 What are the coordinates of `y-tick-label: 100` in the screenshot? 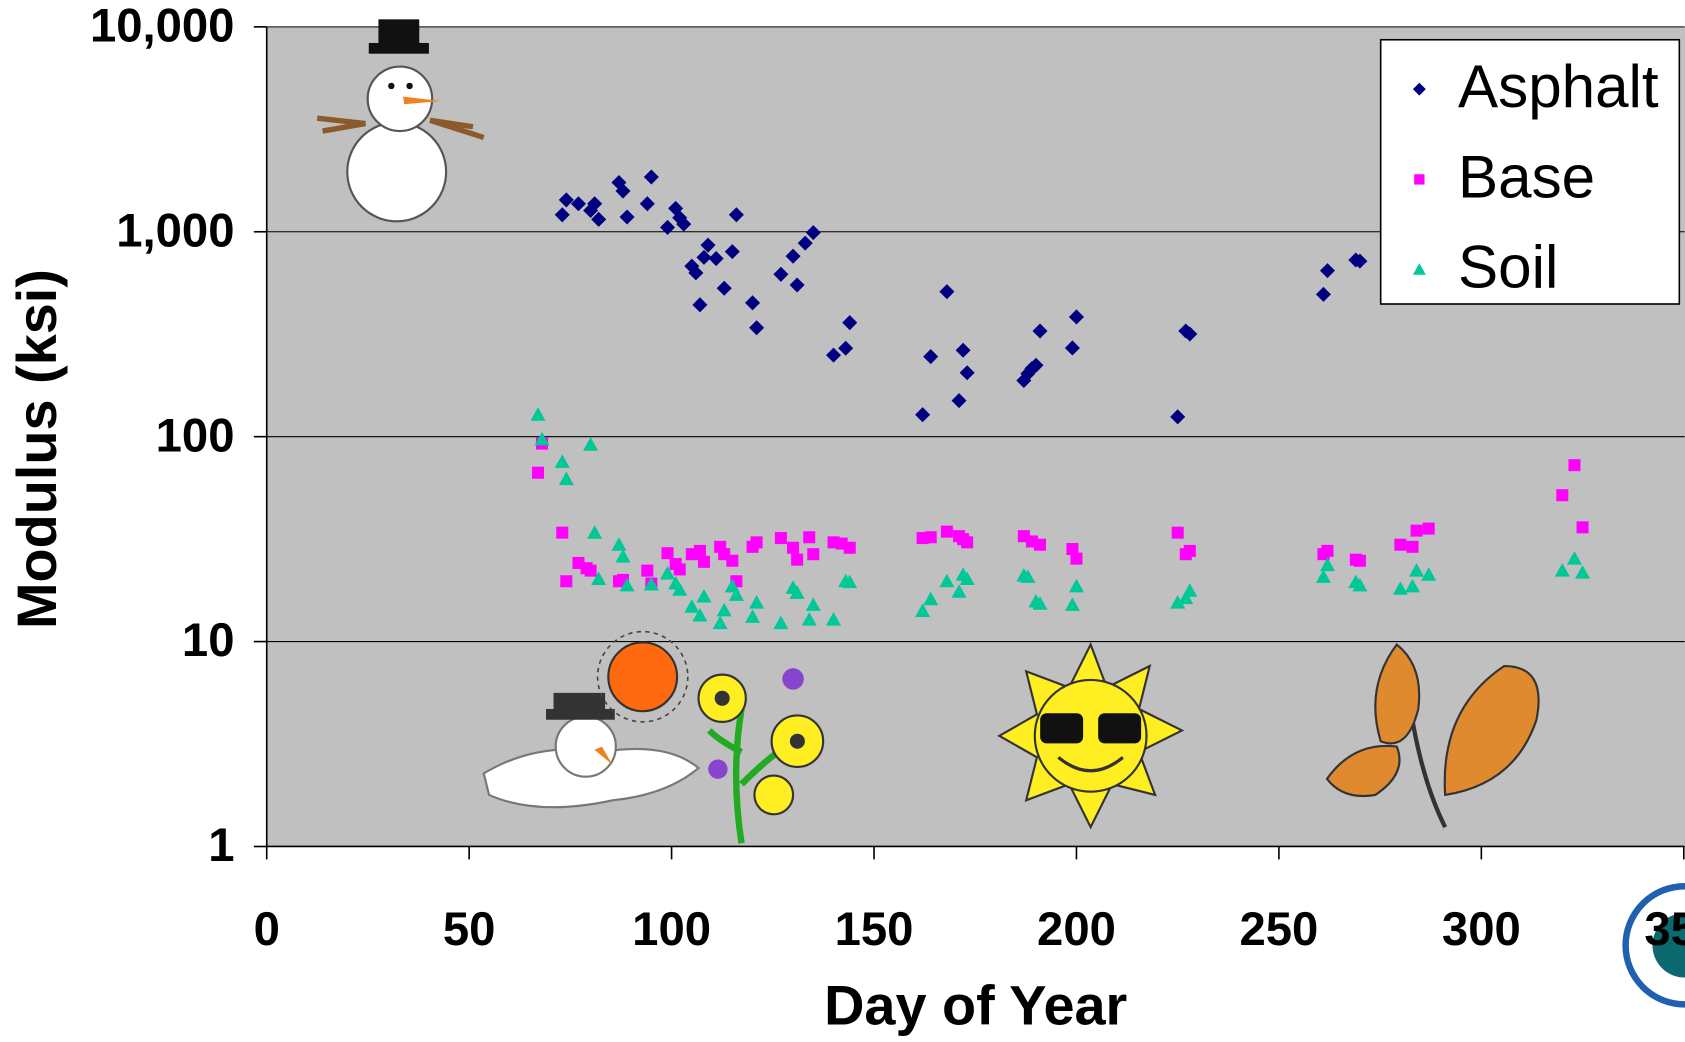 It's located at (195, 435).